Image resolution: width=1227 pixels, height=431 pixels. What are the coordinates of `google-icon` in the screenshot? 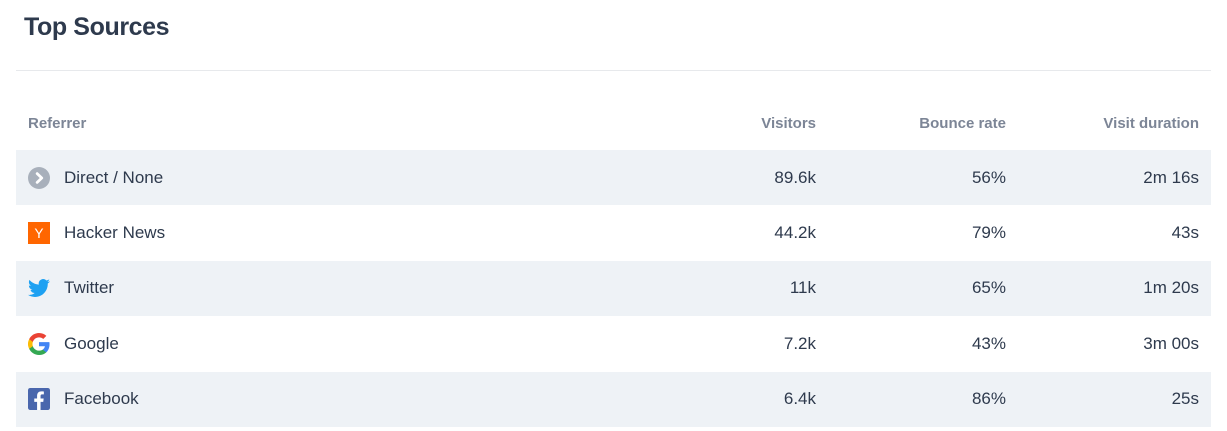 It's located at (39, 343).